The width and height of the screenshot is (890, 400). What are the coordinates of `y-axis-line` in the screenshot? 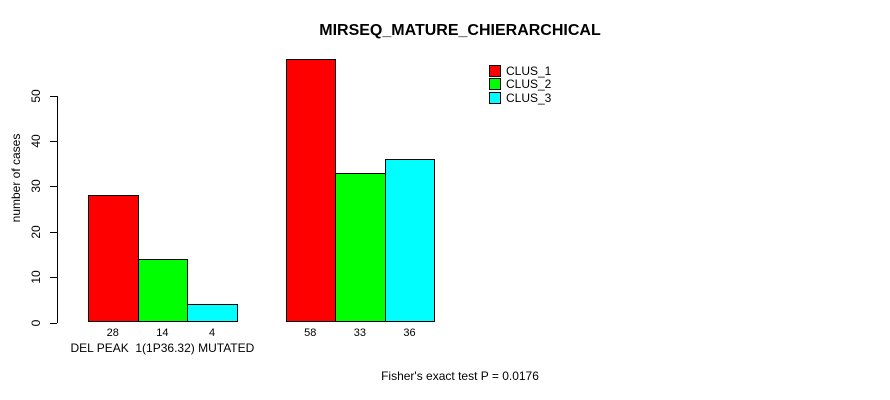 It's located at (57, 209).